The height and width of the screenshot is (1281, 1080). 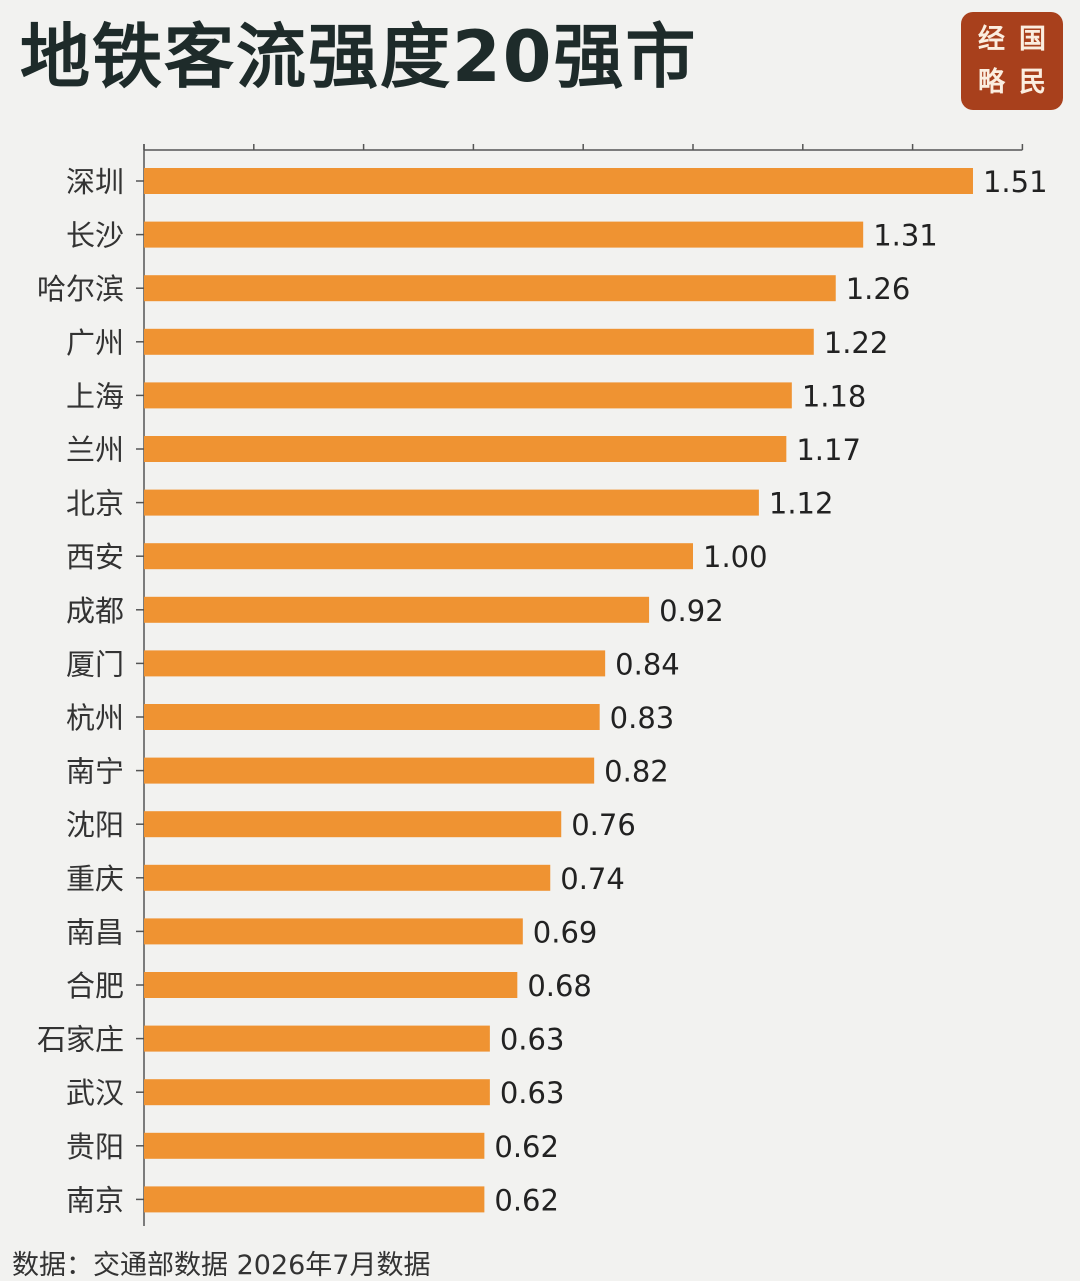 What do you see at coordinates (95, 611) in the screenshot?
I see `category-label: 成都` at bounding box center [95, 611].